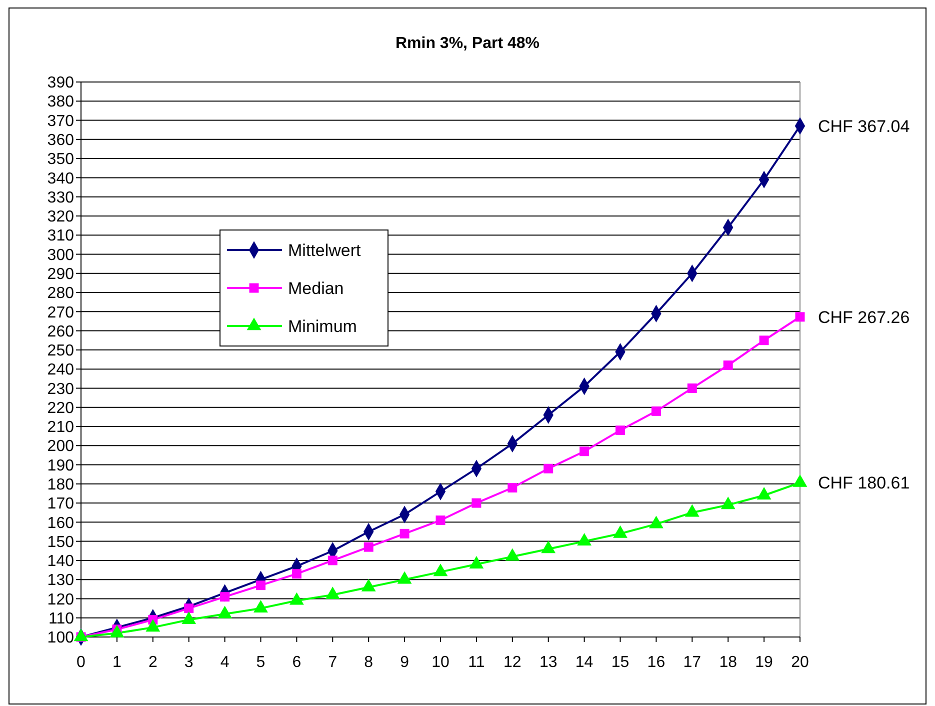  I want to click on x-tick-label: 7, so click(333, 662).